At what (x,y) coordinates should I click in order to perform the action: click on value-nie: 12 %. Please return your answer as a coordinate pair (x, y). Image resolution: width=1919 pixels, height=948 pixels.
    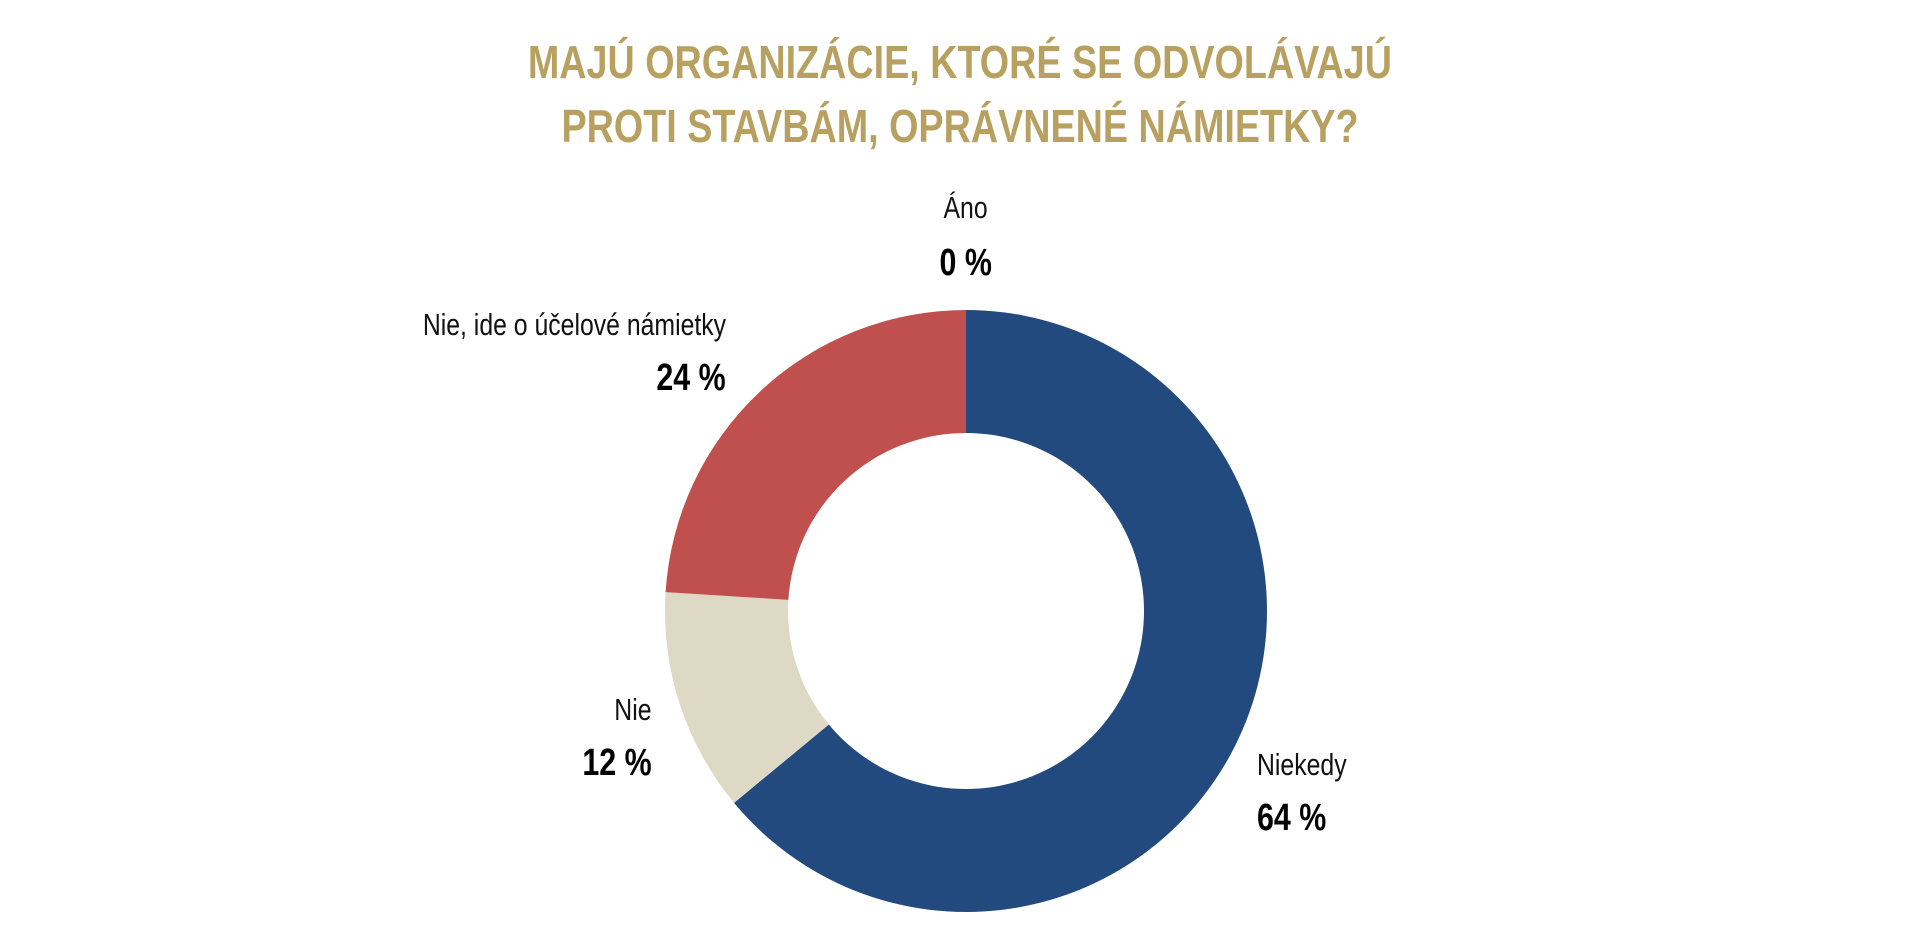
    Looking at the image, I should click on (617, 763).